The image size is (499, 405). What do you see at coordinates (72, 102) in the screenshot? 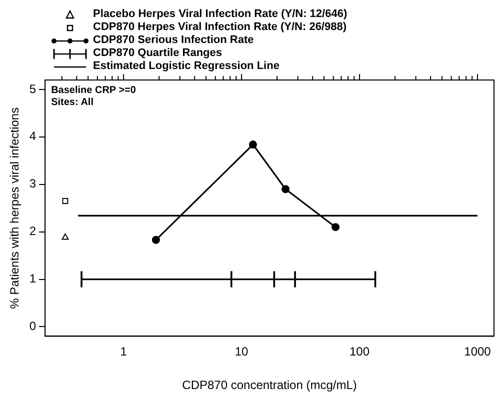
I see `annotation: Sites: All` at bounding box center [72, 102].